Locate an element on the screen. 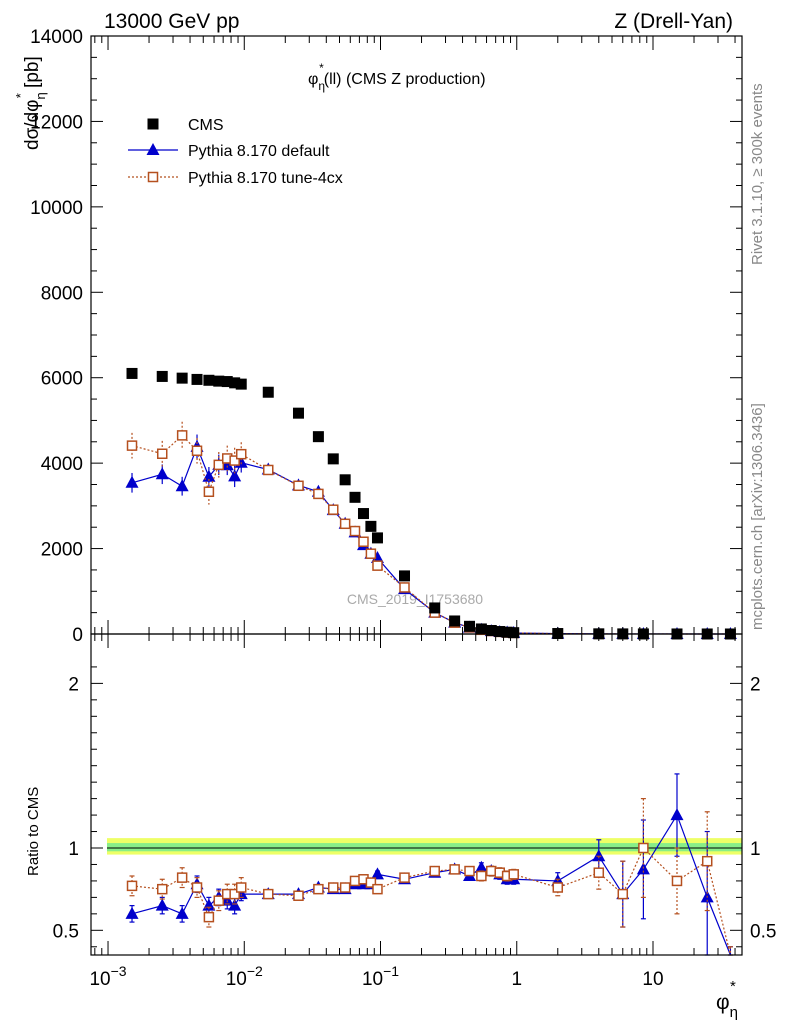 The image size is (786, 1024). ratio-data is located at coordinates (429, 864).